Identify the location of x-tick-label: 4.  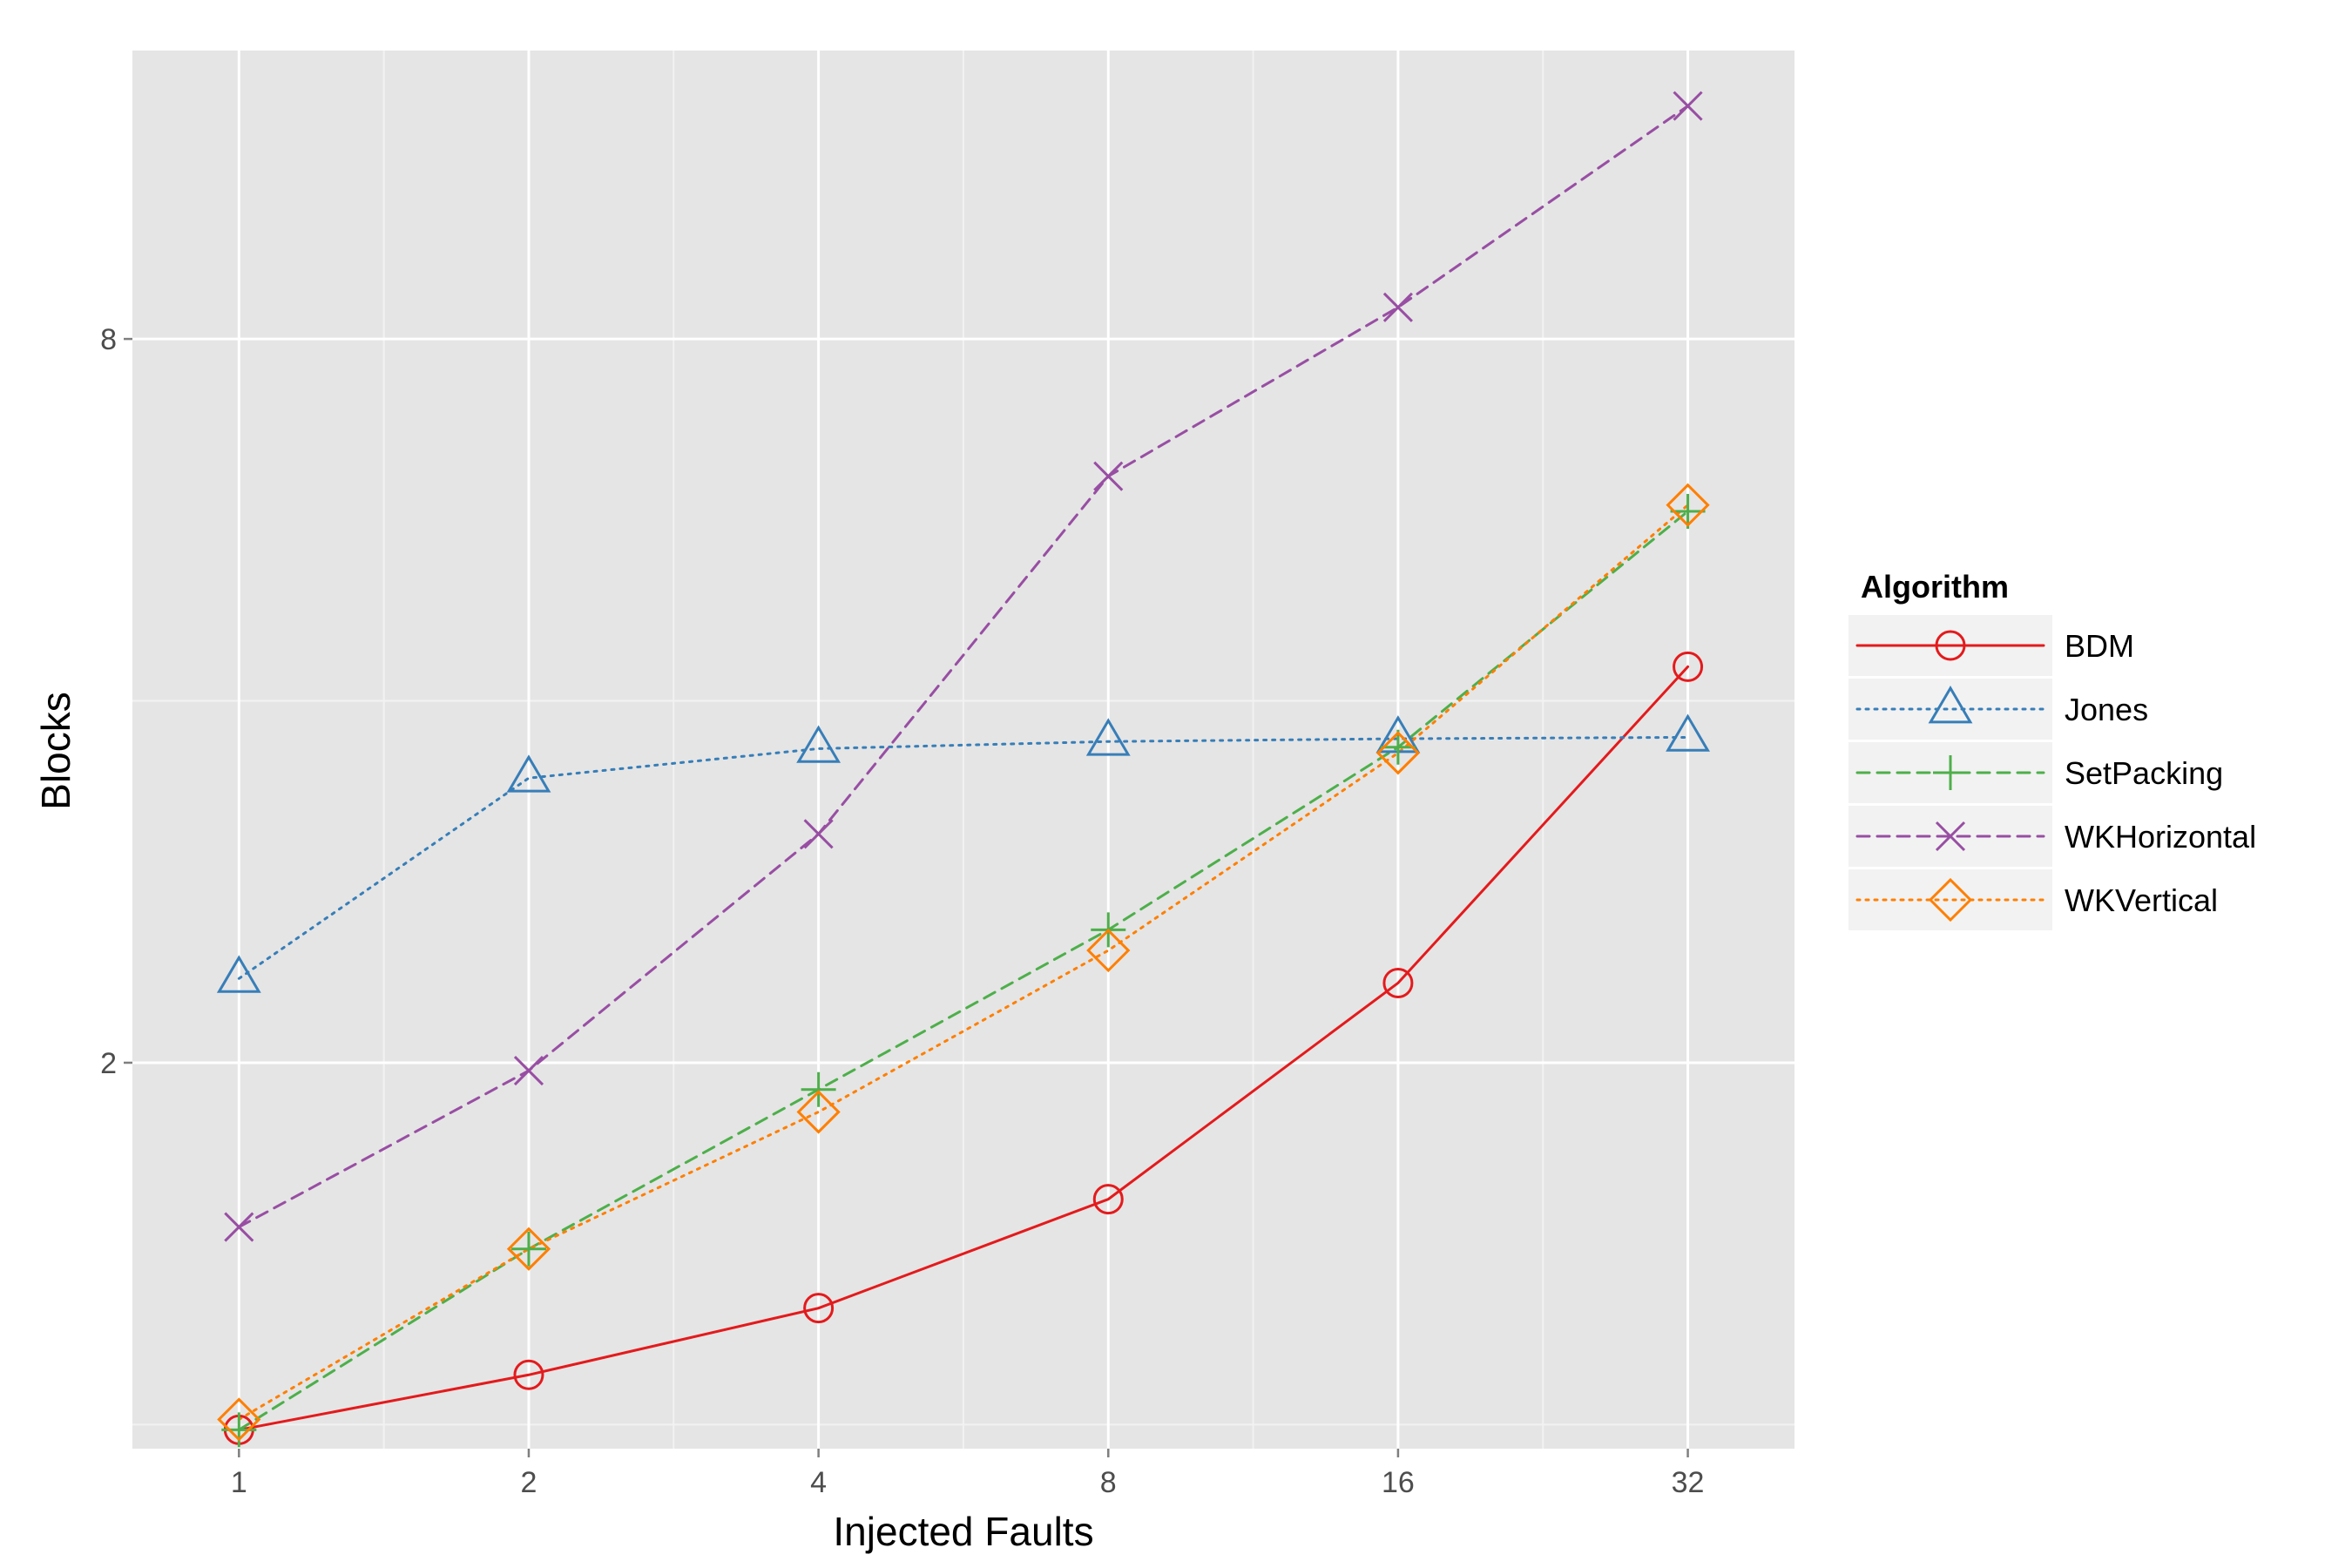
(818, 1482).